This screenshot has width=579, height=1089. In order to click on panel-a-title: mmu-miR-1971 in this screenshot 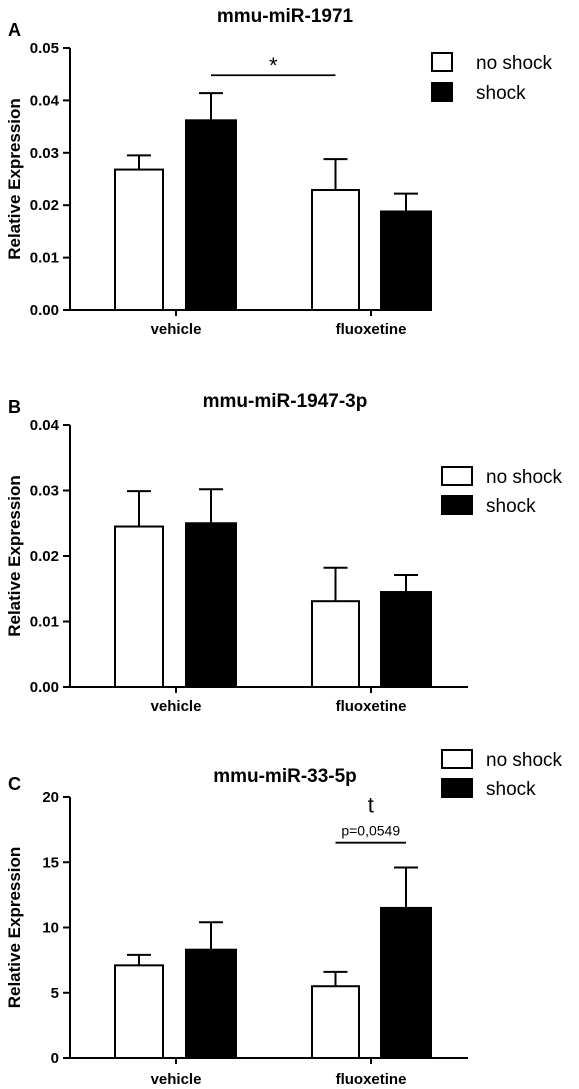, I will do `click(285, 16)`.